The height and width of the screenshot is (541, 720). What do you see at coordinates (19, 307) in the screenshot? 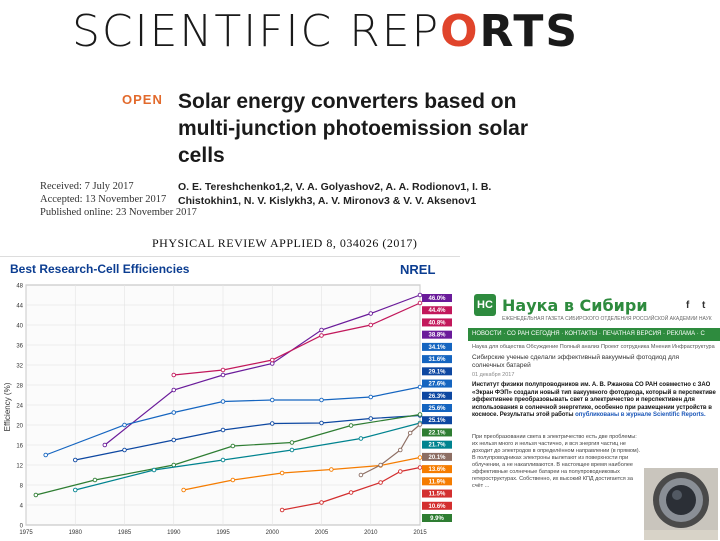
I see `y-tick-label: 44` at bounding box center [19, 307].